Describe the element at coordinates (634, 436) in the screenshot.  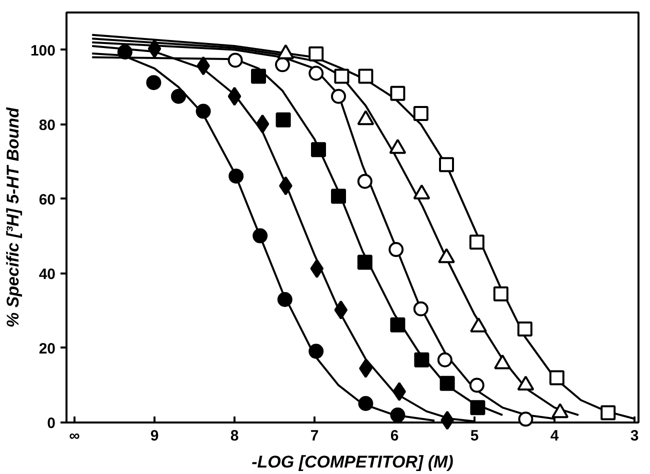
I see `x-tick-label: 3` at that location.